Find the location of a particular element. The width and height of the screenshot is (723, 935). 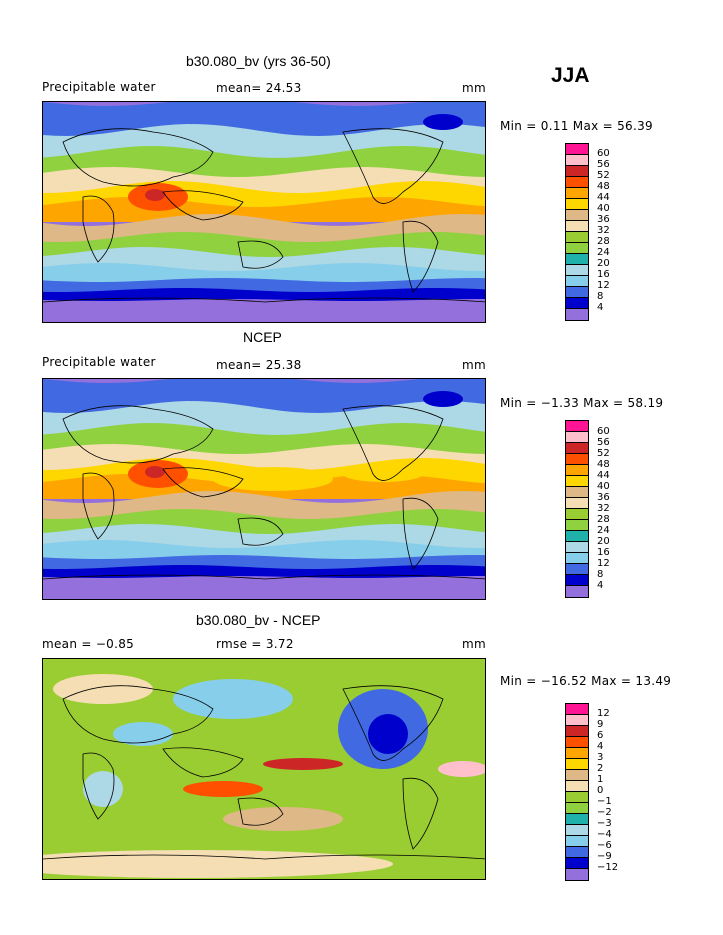

panel-1-variable-label: Precipitable water is located at coordinates (99, 87).